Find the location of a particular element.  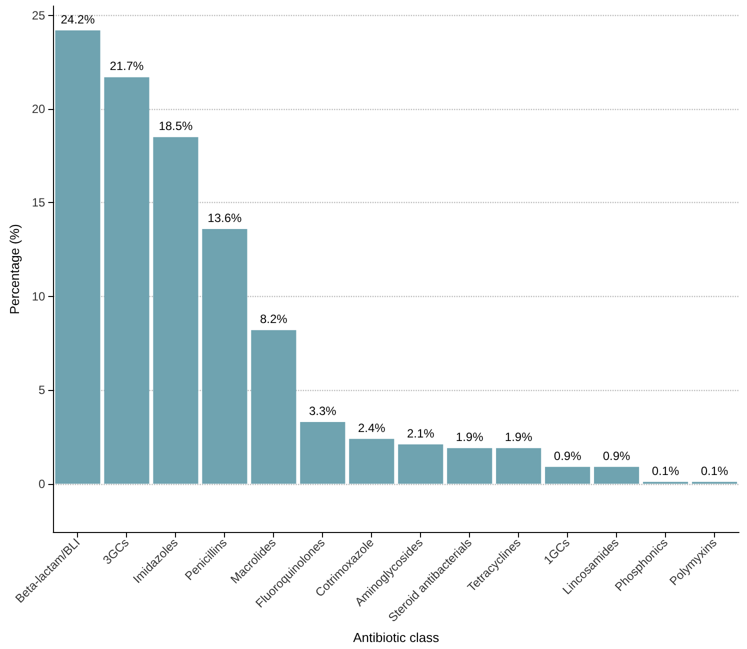

data-label: 2.1% is located at coordinates (420, 433).